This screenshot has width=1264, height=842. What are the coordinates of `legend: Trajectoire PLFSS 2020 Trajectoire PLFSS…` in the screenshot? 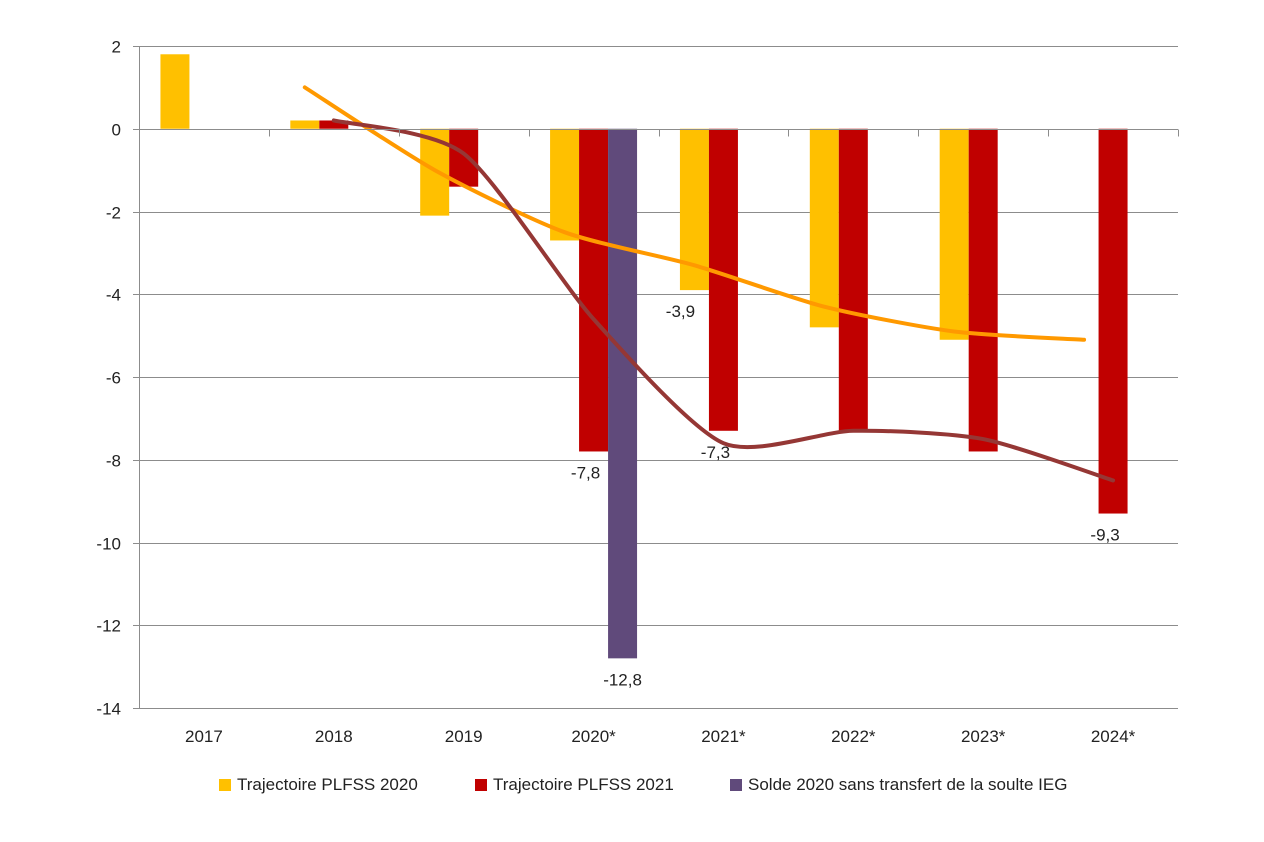 It's located at (632, 788).